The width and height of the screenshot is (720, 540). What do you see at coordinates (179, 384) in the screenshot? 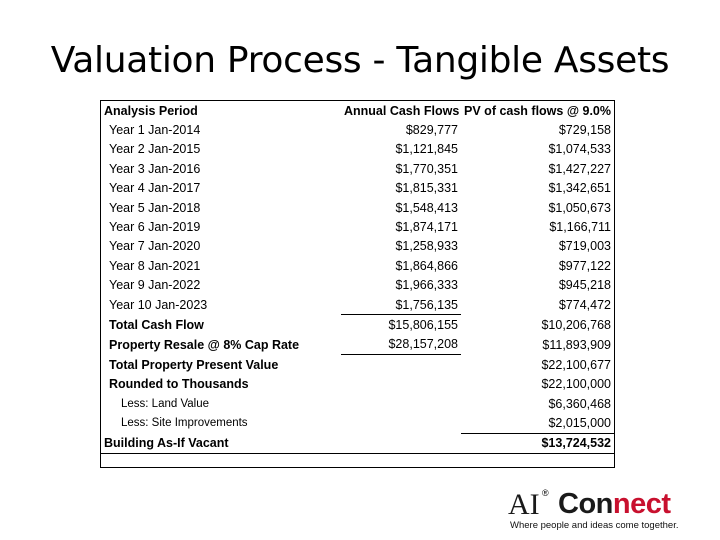
I see `rounded-label: Rounded to Thousands` at bounding box center [179, 384].